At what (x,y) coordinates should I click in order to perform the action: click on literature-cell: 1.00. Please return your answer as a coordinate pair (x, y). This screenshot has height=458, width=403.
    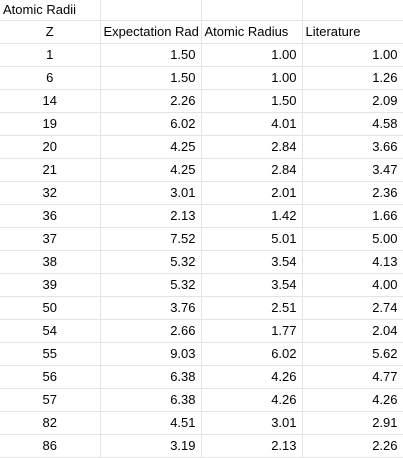
    Looking at the image, I should click on (352, 55).